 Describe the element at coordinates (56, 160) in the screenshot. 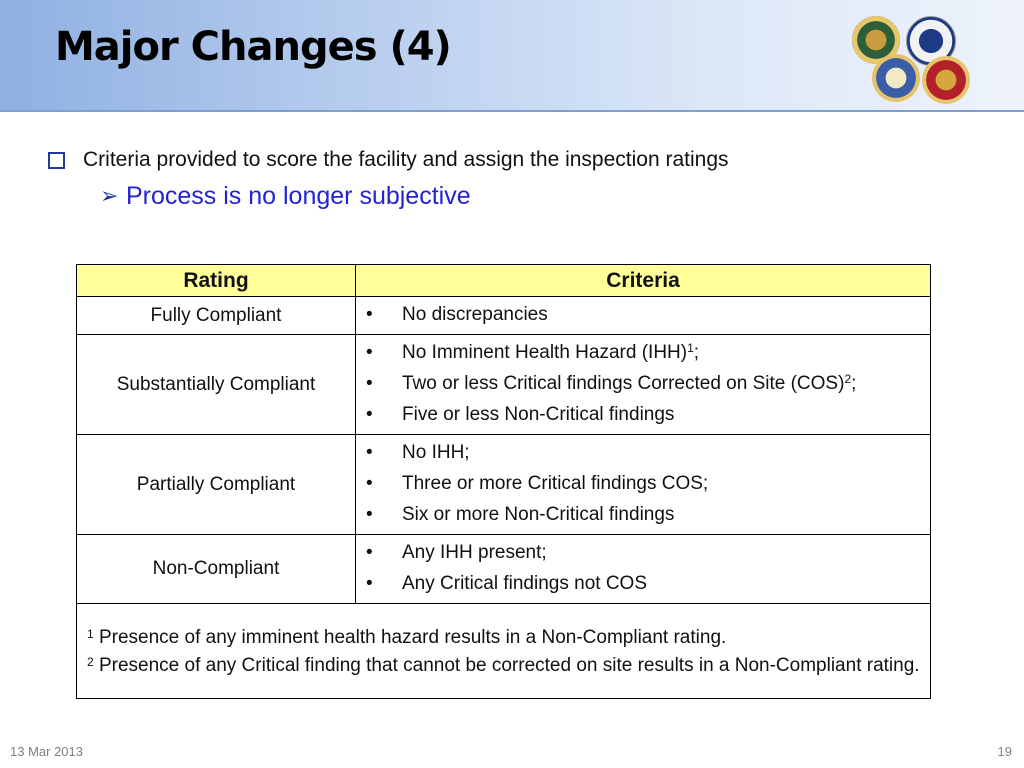

I see `square-bullet-icon` at that location.